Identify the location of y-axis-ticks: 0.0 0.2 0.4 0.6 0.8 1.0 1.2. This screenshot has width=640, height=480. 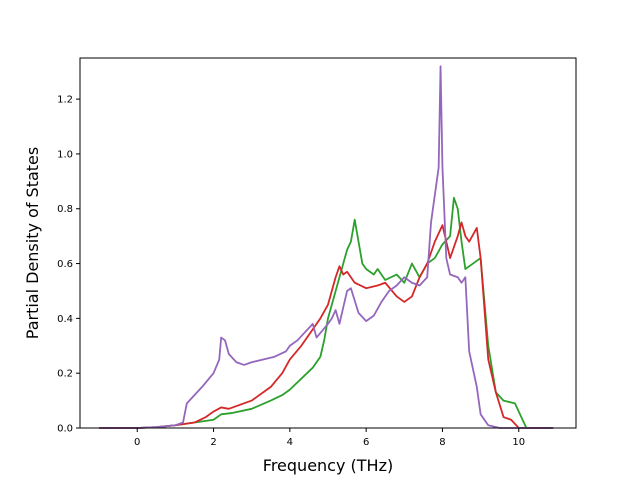
(68, 265).